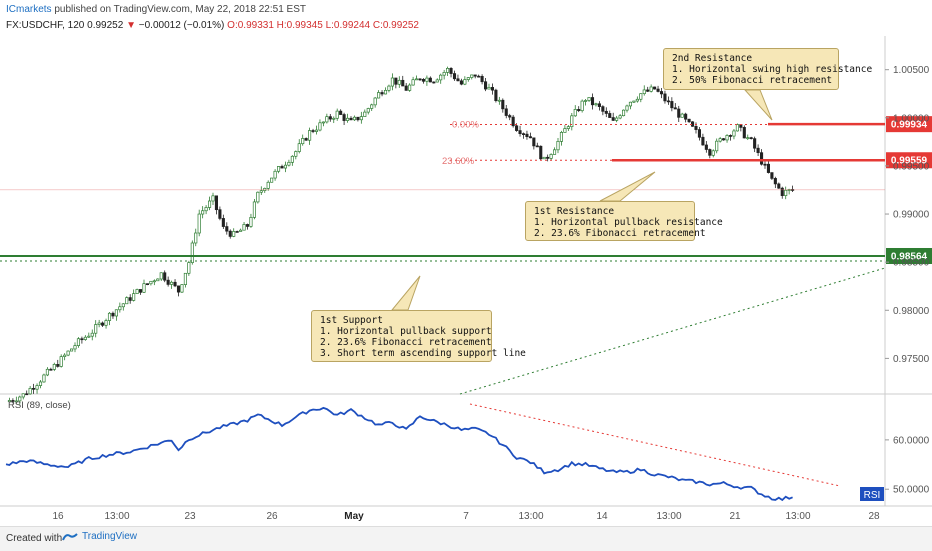  What do you see at coordinates (181, 25) in the screenshot?
I see `price-change: −0.00012 (−0.01%)` at bounding box center [181, 25].